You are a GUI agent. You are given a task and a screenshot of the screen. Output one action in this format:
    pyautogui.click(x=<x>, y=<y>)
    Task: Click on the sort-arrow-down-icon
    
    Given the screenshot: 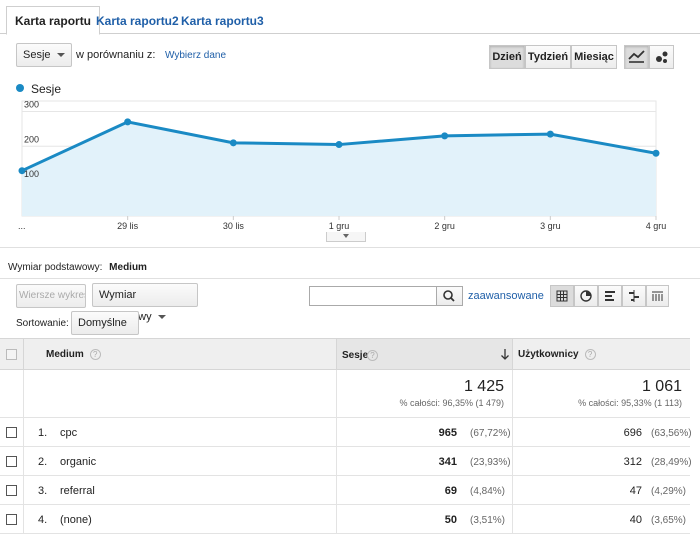 What is the action you would take?
    pyautogui.click(x=505, y=354)
    